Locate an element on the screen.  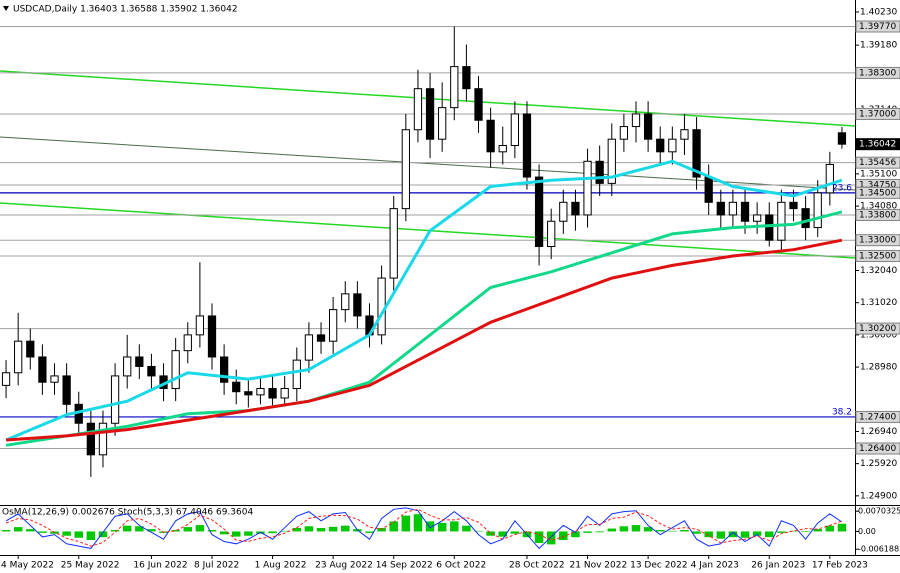
y-tick-label: 1.28980 is located at coordinates (878, 368).